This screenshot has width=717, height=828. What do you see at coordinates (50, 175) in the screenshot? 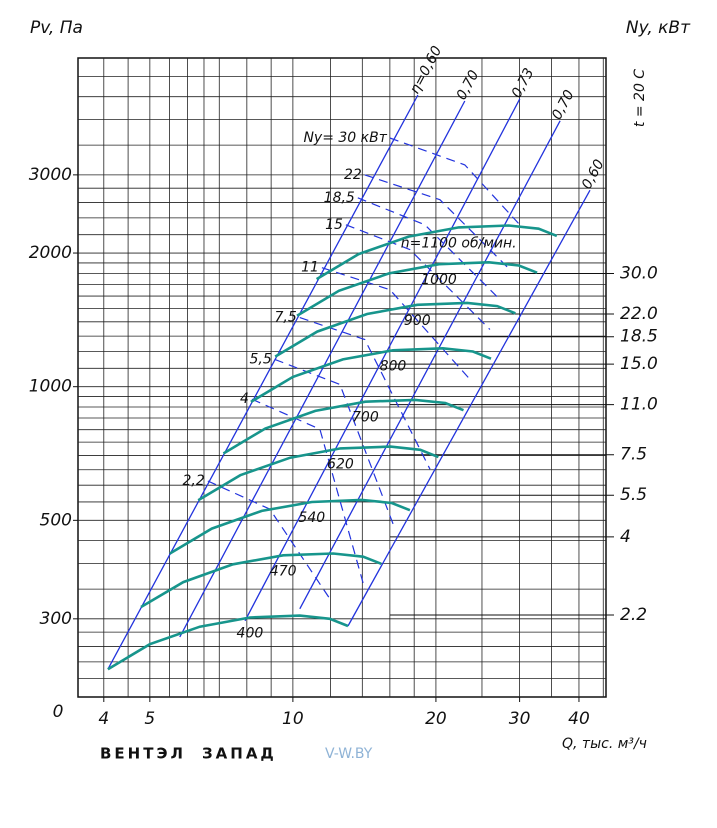
I see `y-tick-label: 3000` at bounding box center [50, 175].